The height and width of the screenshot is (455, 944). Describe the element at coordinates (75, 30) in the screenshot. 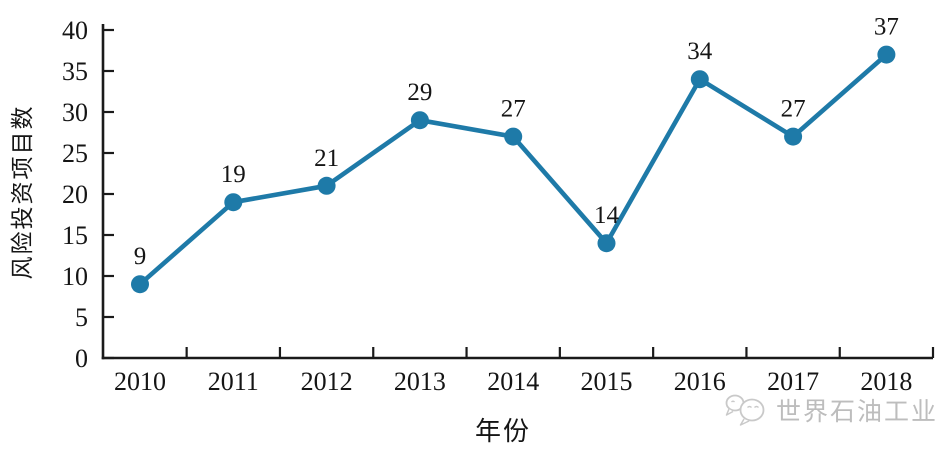

I see `y-tick-label: 40` at that location.